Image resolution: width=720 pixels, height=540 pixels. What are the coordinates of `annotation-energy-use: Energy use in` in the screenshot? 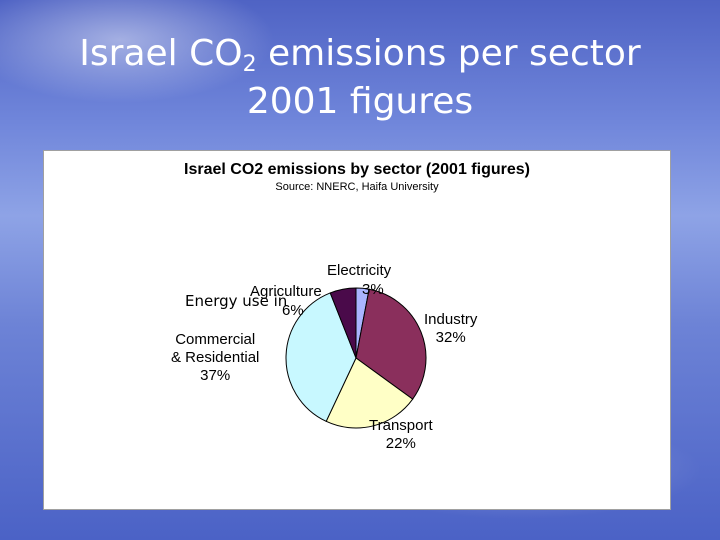 It's located at (236, 301).